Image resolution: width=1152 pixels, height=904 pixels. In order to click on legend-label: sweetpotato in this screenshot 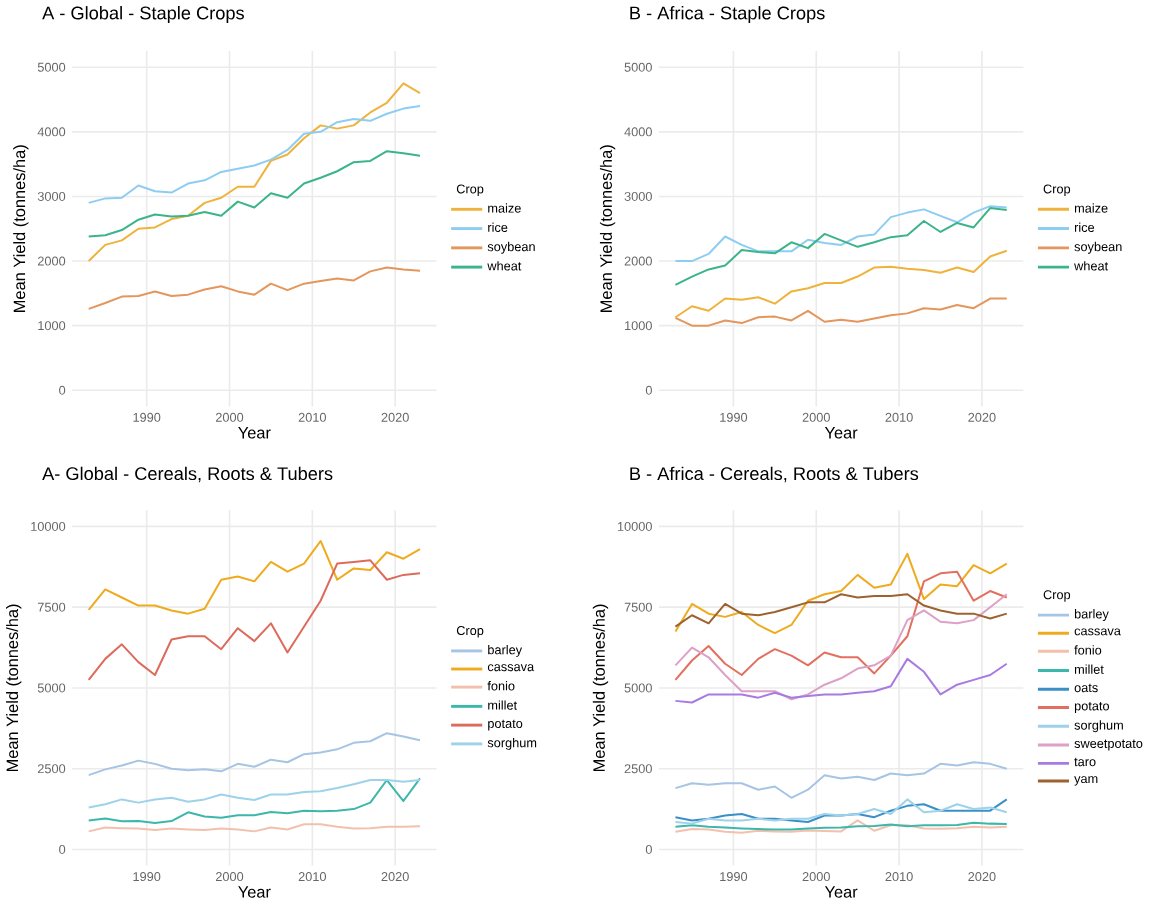, I will do `click(1108, 745)`.